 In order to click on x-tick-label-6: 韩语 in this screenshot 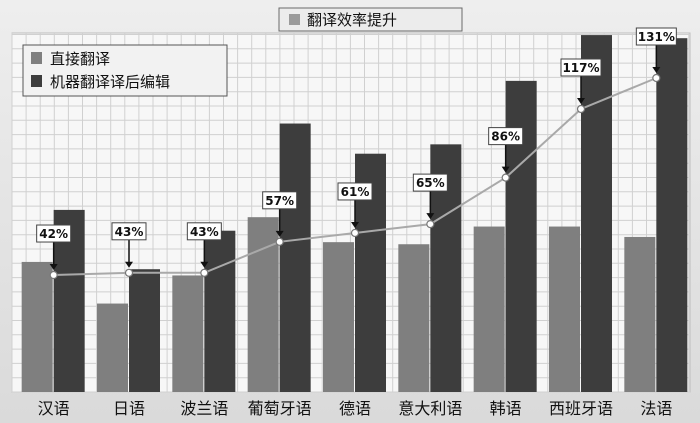, I will do `click(506, 408)`.